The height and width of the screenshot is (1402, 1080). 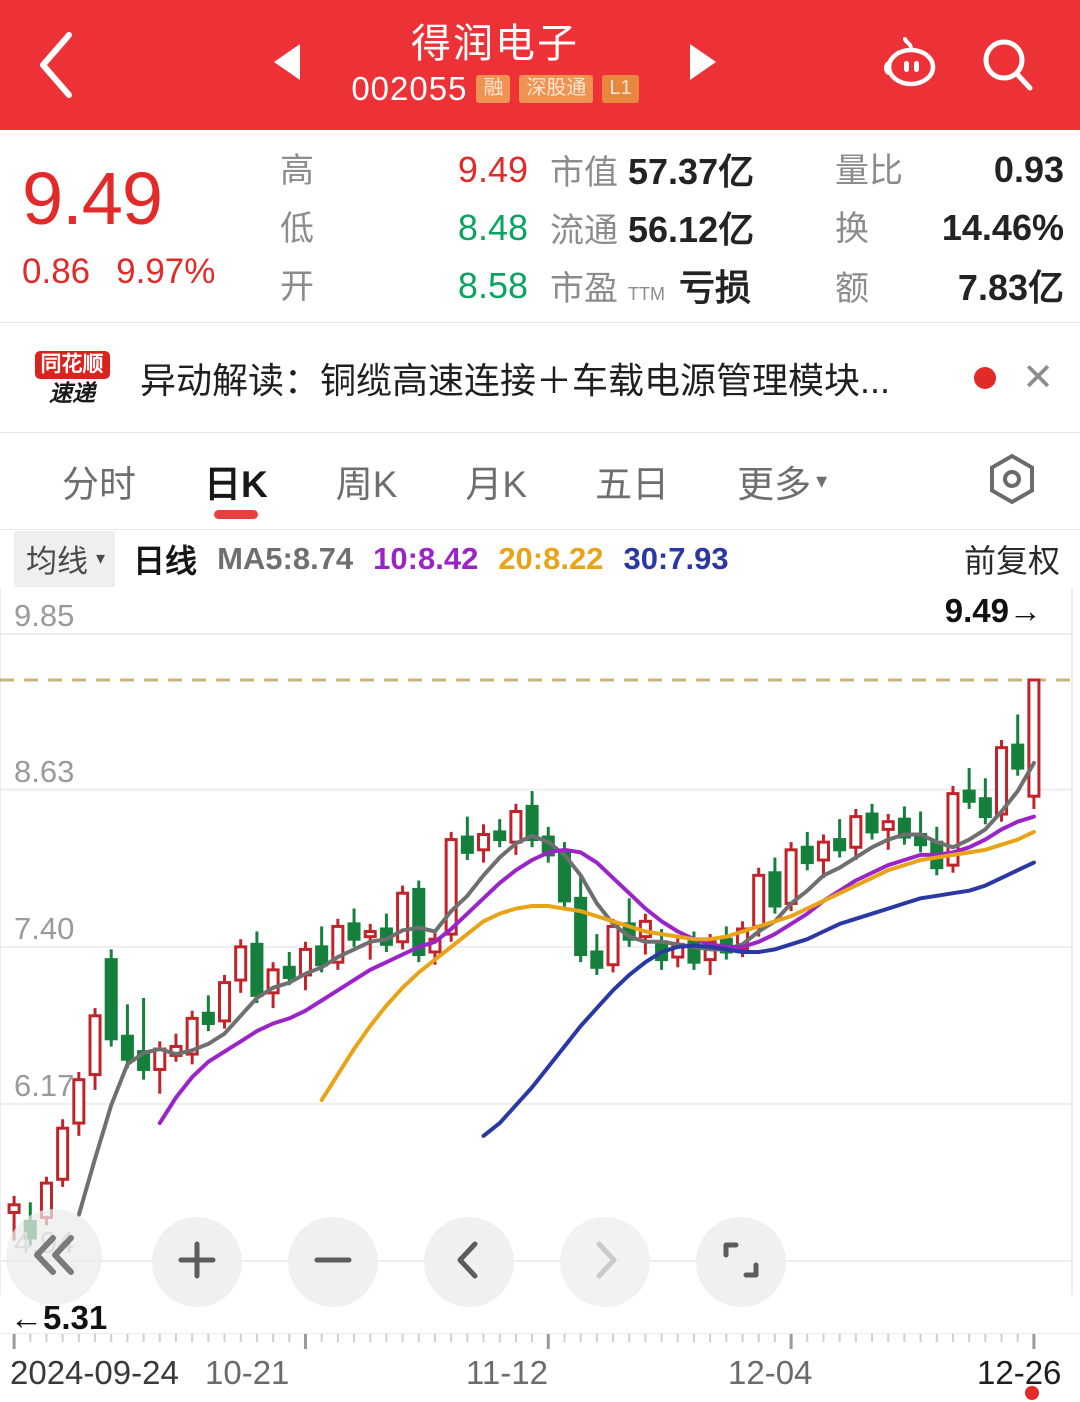 What do you see at coordinates (1019, 1372) in the screenshot?
I see `date-label: 12-26` at bounding box center [1019, 1372].